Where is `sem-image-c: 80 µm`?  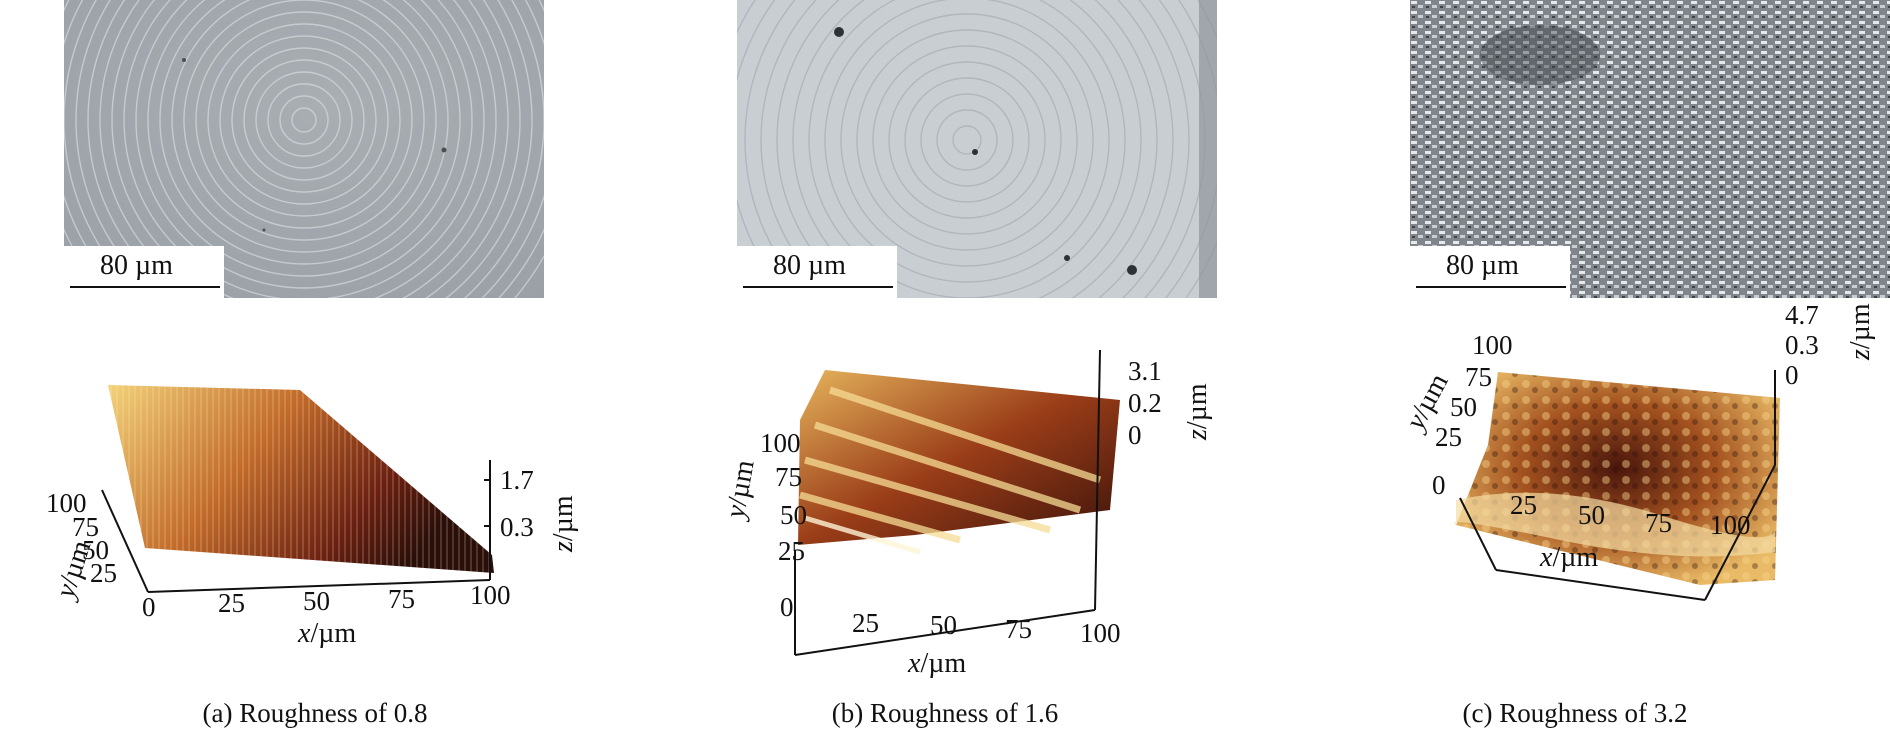
sem-image-c: 80 µm is located at coordinates (1650, 149).